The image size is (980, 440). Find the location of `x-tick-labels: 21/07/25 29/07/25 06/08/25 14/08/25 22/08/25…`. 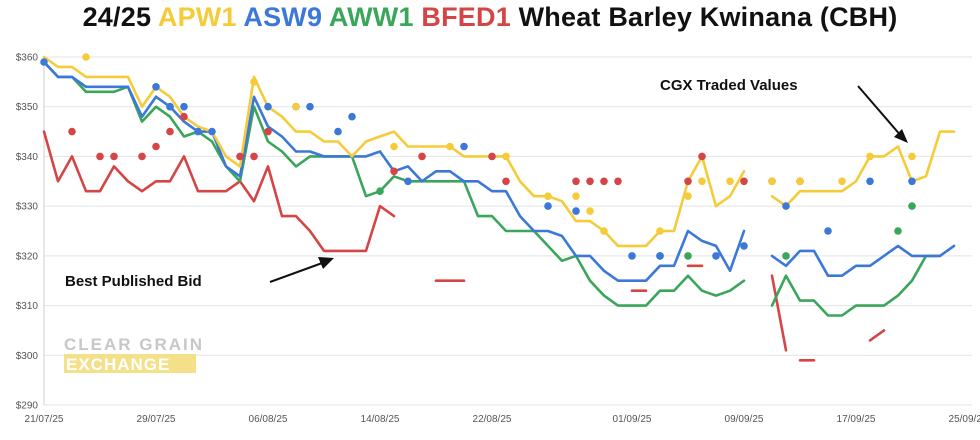

x-tick-labels: 21/07/25 29/07/25 06/08/25 14/08/25 22/08/25… is located at coordinates (502, 419).